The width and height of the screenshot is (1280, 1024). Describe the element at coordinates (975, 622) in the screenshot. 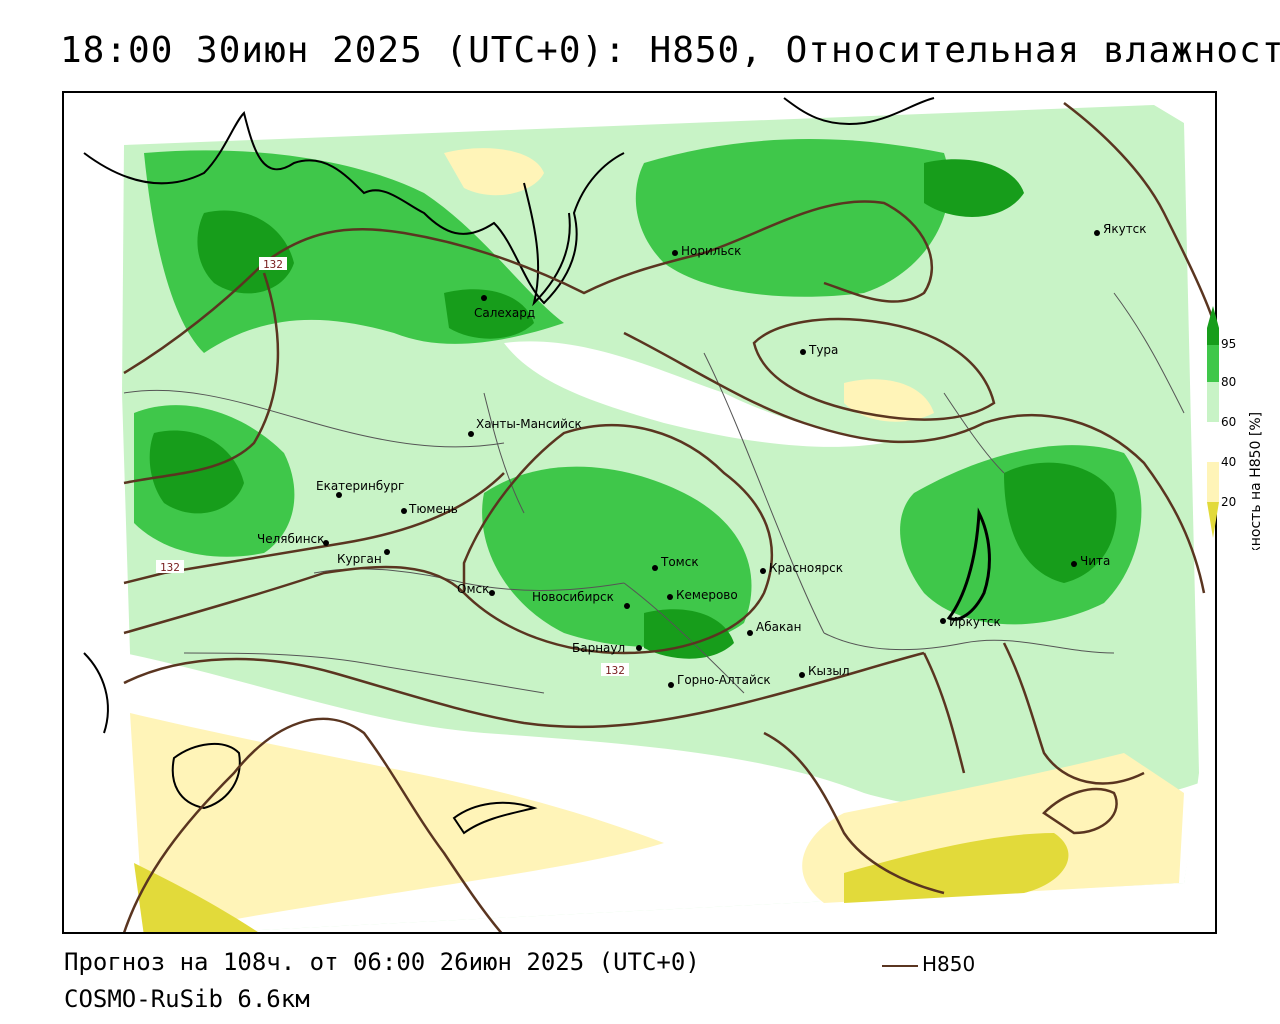

I see `city-label-irkutsk: Иркутск` at that location.